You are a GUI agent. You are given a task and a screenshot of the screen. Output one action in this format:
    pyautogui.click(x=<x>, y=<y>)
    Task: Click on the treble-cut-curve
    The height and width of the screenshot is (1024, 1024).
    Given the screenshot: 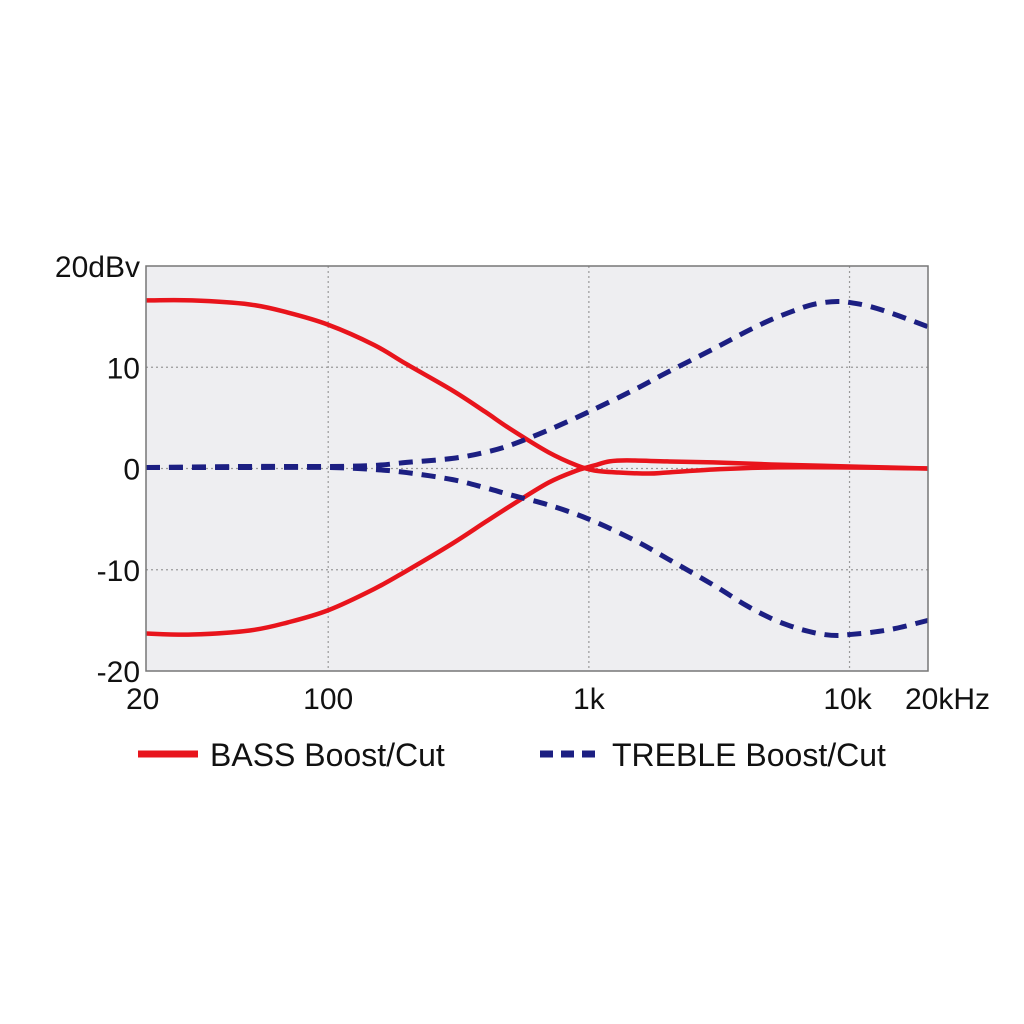 What is the action you would take?
    pyautogui.click(x=537, y=551)
    